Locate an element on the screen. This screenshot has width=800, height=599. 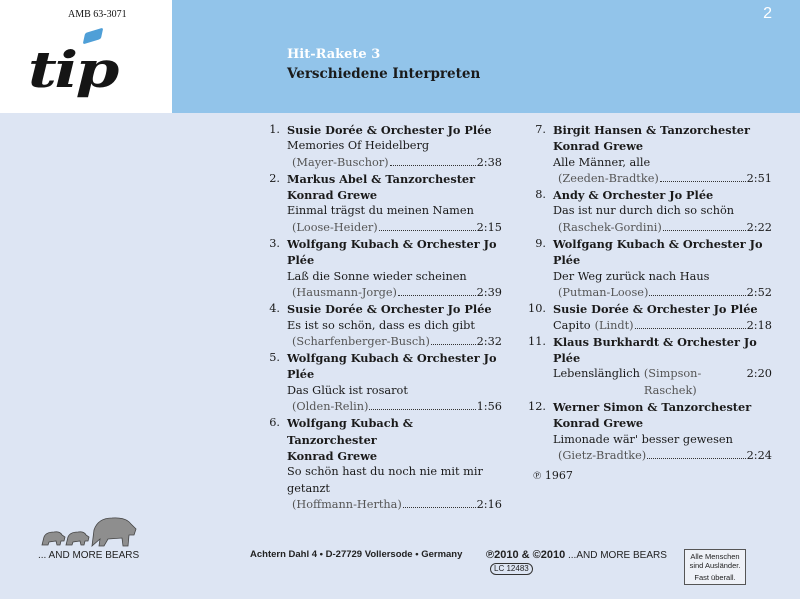
track-title: Memories Of Heidelberg is located at coordinates (358, 146).